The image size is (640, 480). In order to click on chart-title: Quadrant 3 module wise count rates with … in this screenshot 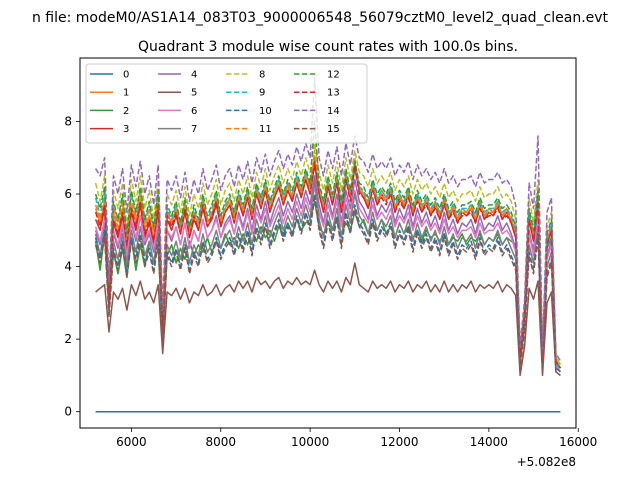, I will do `click(328, 47)`.